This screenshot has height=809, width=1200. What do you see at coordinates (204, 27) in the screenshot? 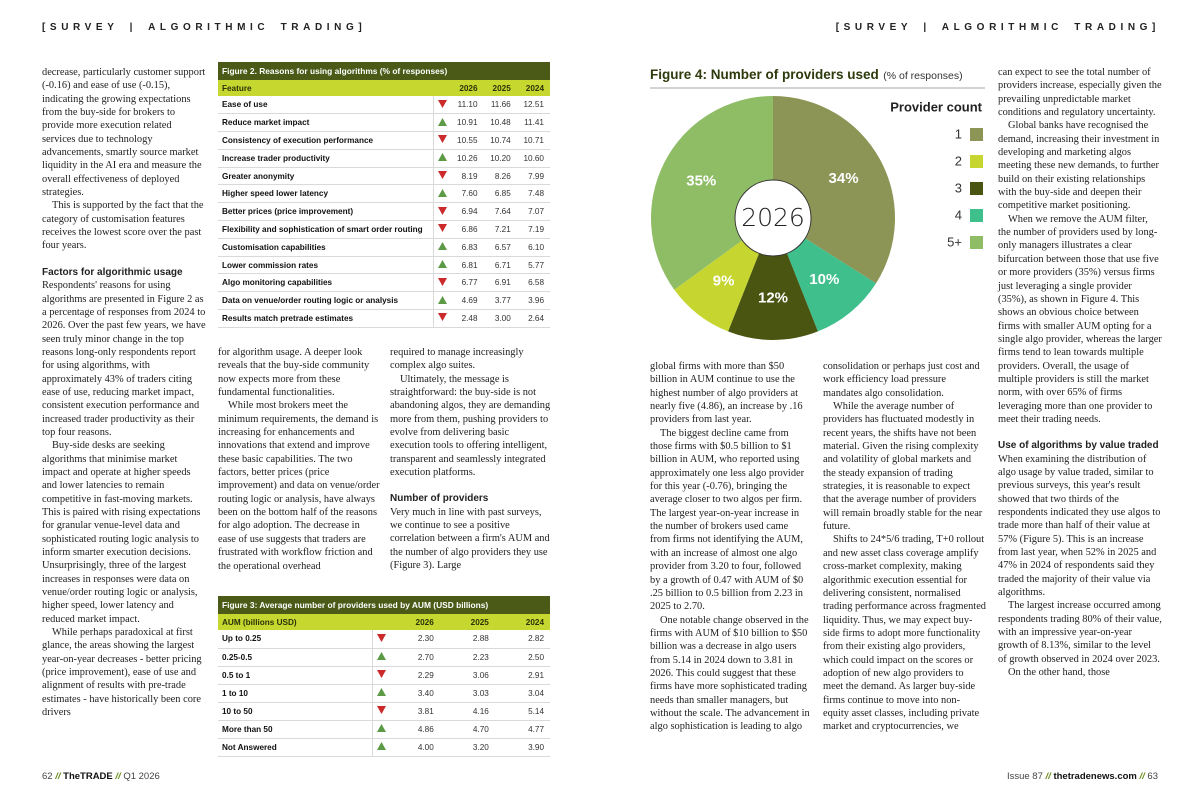
I see `running-header: [SURVEY | ALGORITHMIC TRADING]` at bounding box center [204, 27].